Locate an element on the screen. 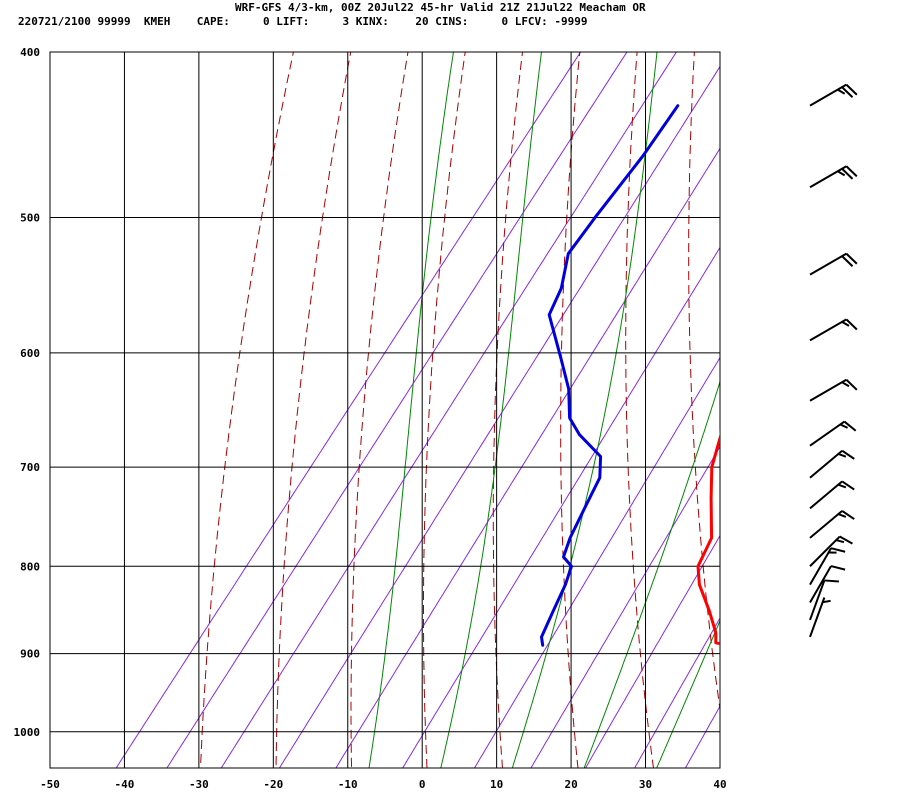 Image resolution: width=900 pixels, height=800 pixels. x-tick-labels: -50 -40 -30 -20 -10 0 10 20 30 40 is located at coordinates (383, 784).